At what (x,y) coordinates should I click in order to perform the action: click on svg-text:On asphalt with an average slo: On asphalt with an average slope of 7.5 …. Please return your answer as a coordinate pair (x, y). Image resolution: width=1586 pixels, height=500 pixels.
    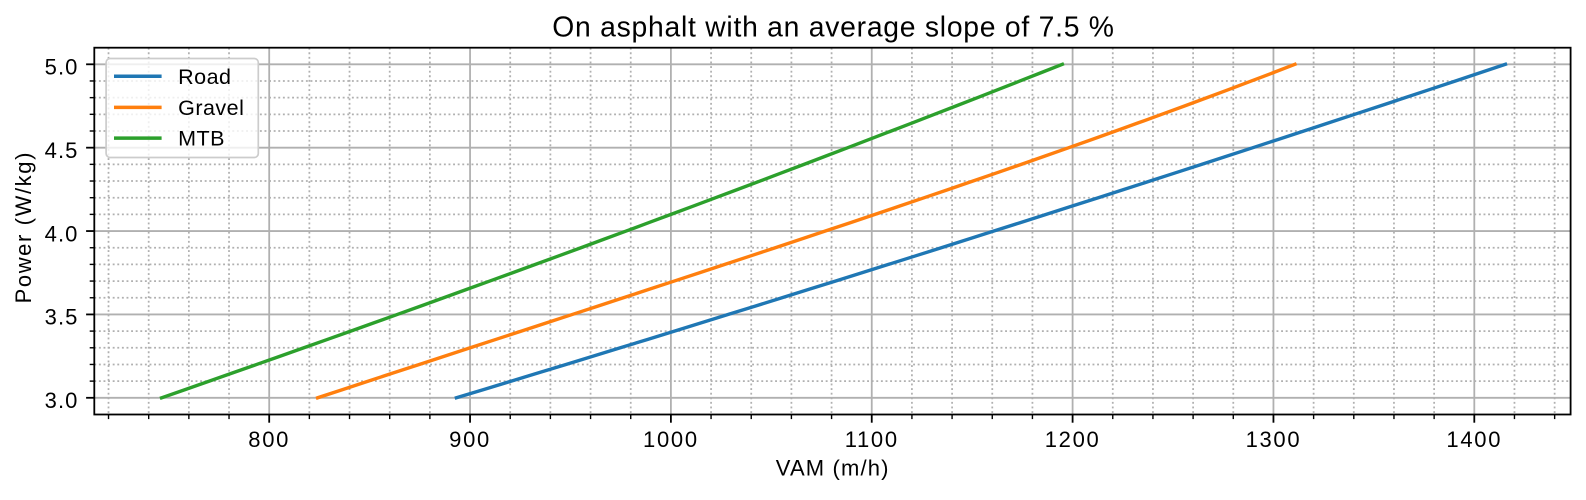
    Looking at the image, I should click on (833, 26).